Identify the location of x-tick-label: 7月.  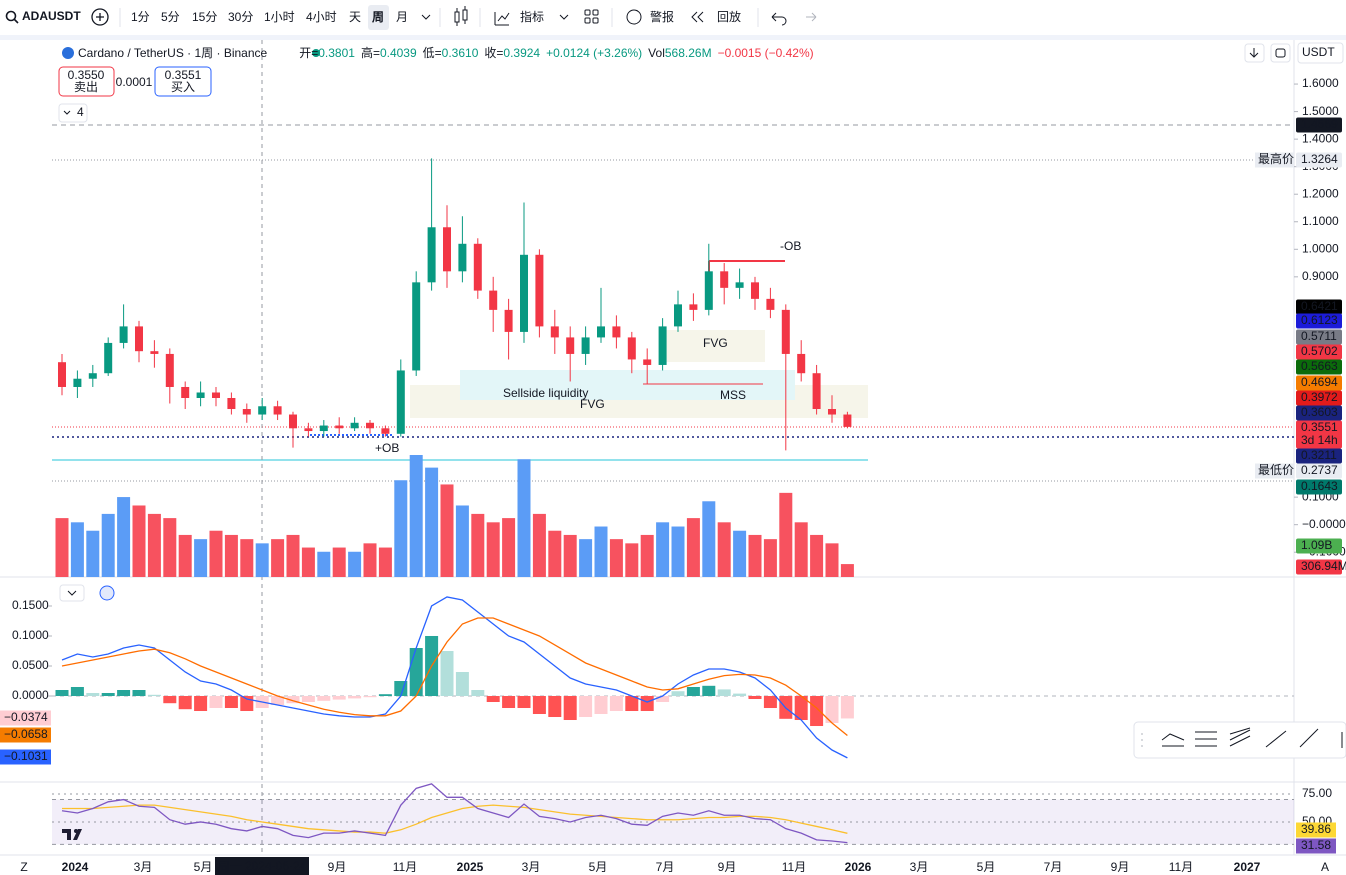
(665, 867).